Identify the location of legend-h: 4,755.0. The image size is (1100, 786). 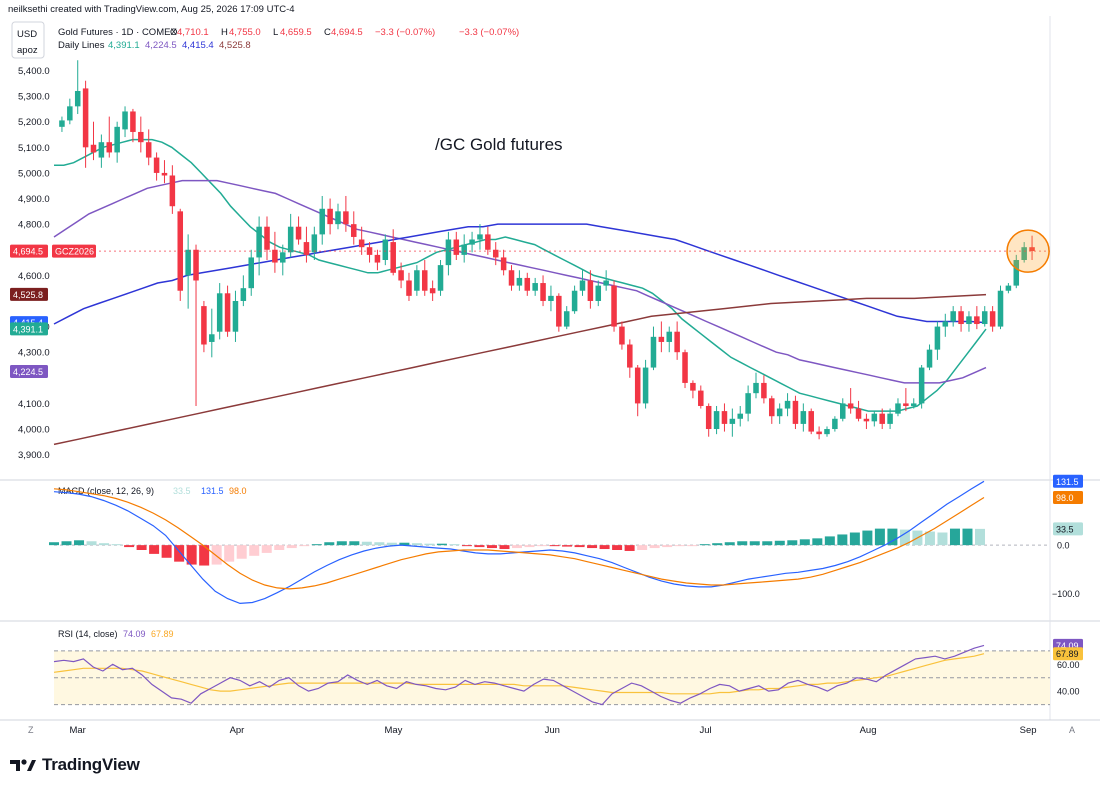
(245, 32).